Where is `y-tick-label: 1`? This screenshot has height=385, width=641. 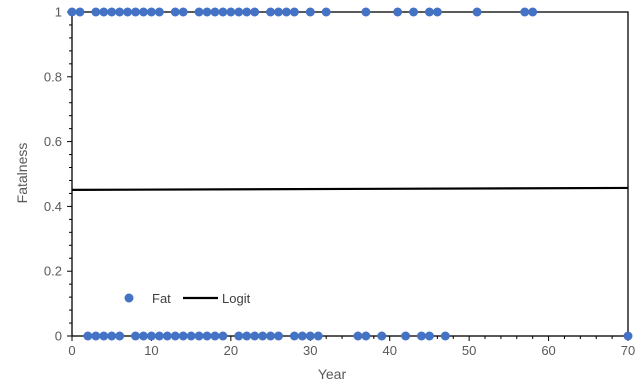 y-tick-label: 1 is located at coordinates (58, 12).